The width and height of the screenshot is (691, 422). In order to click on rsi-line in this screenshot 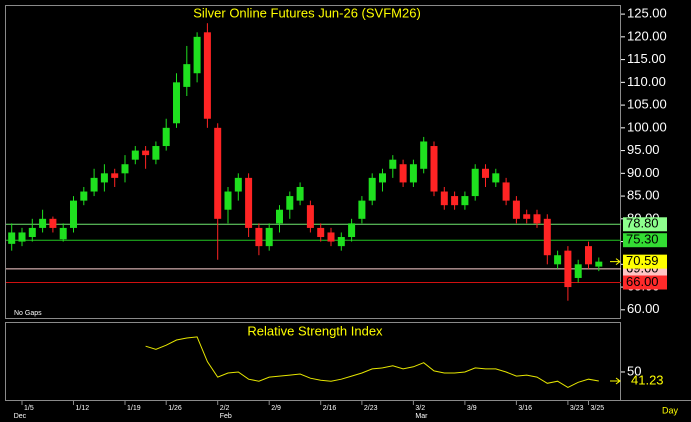, I will do `click(372, 362)`.